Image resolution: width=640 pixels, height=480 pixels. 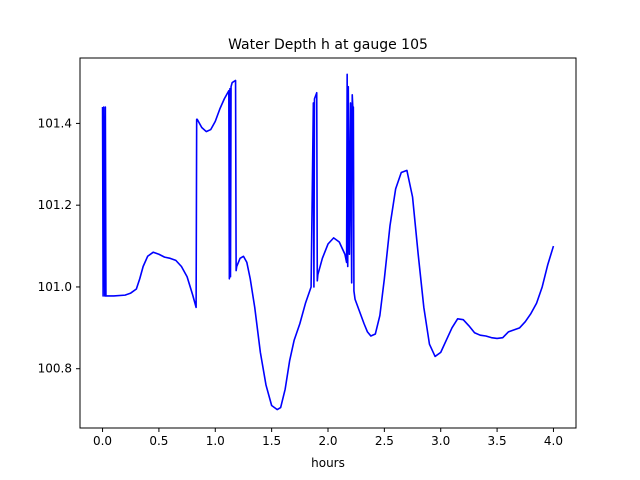 I want to click on x-tick-label: 1.0, so click(x=215, y=441).